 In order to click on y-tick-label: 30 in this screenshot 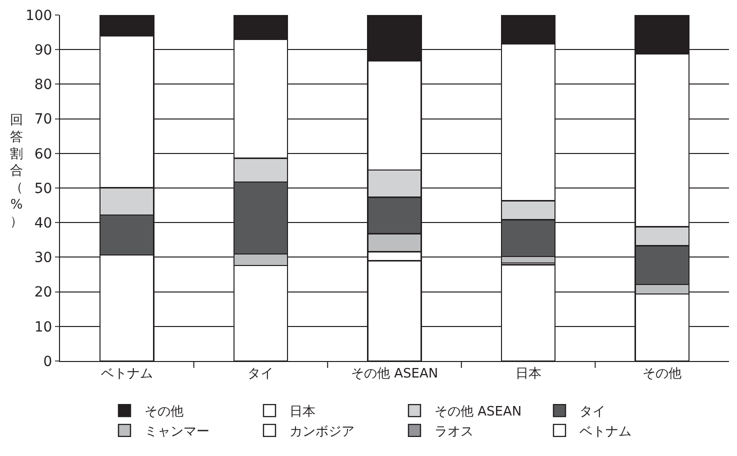, I will do `click(43, 258)`.